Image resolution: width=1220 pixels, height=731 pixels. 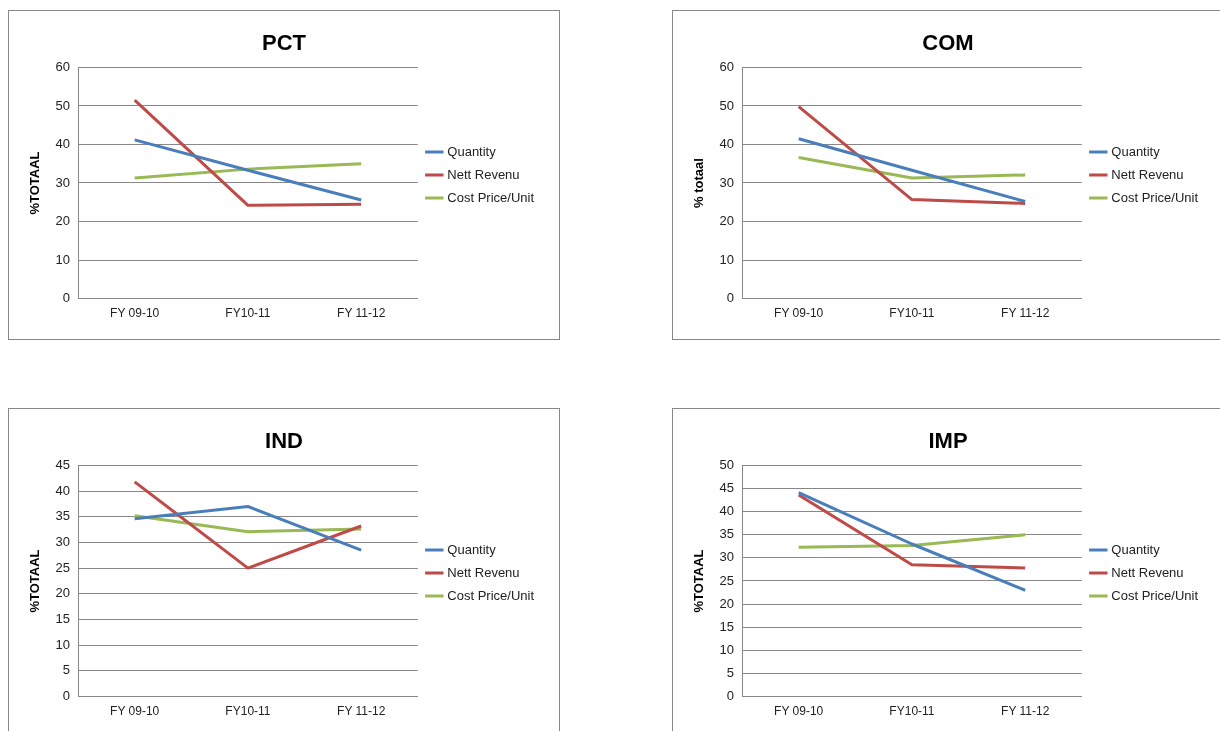 What do you see at coordinates (699, 183) in the screenshot?
I see `y-axis-title: % totaal` at bounding box center [699, 183].